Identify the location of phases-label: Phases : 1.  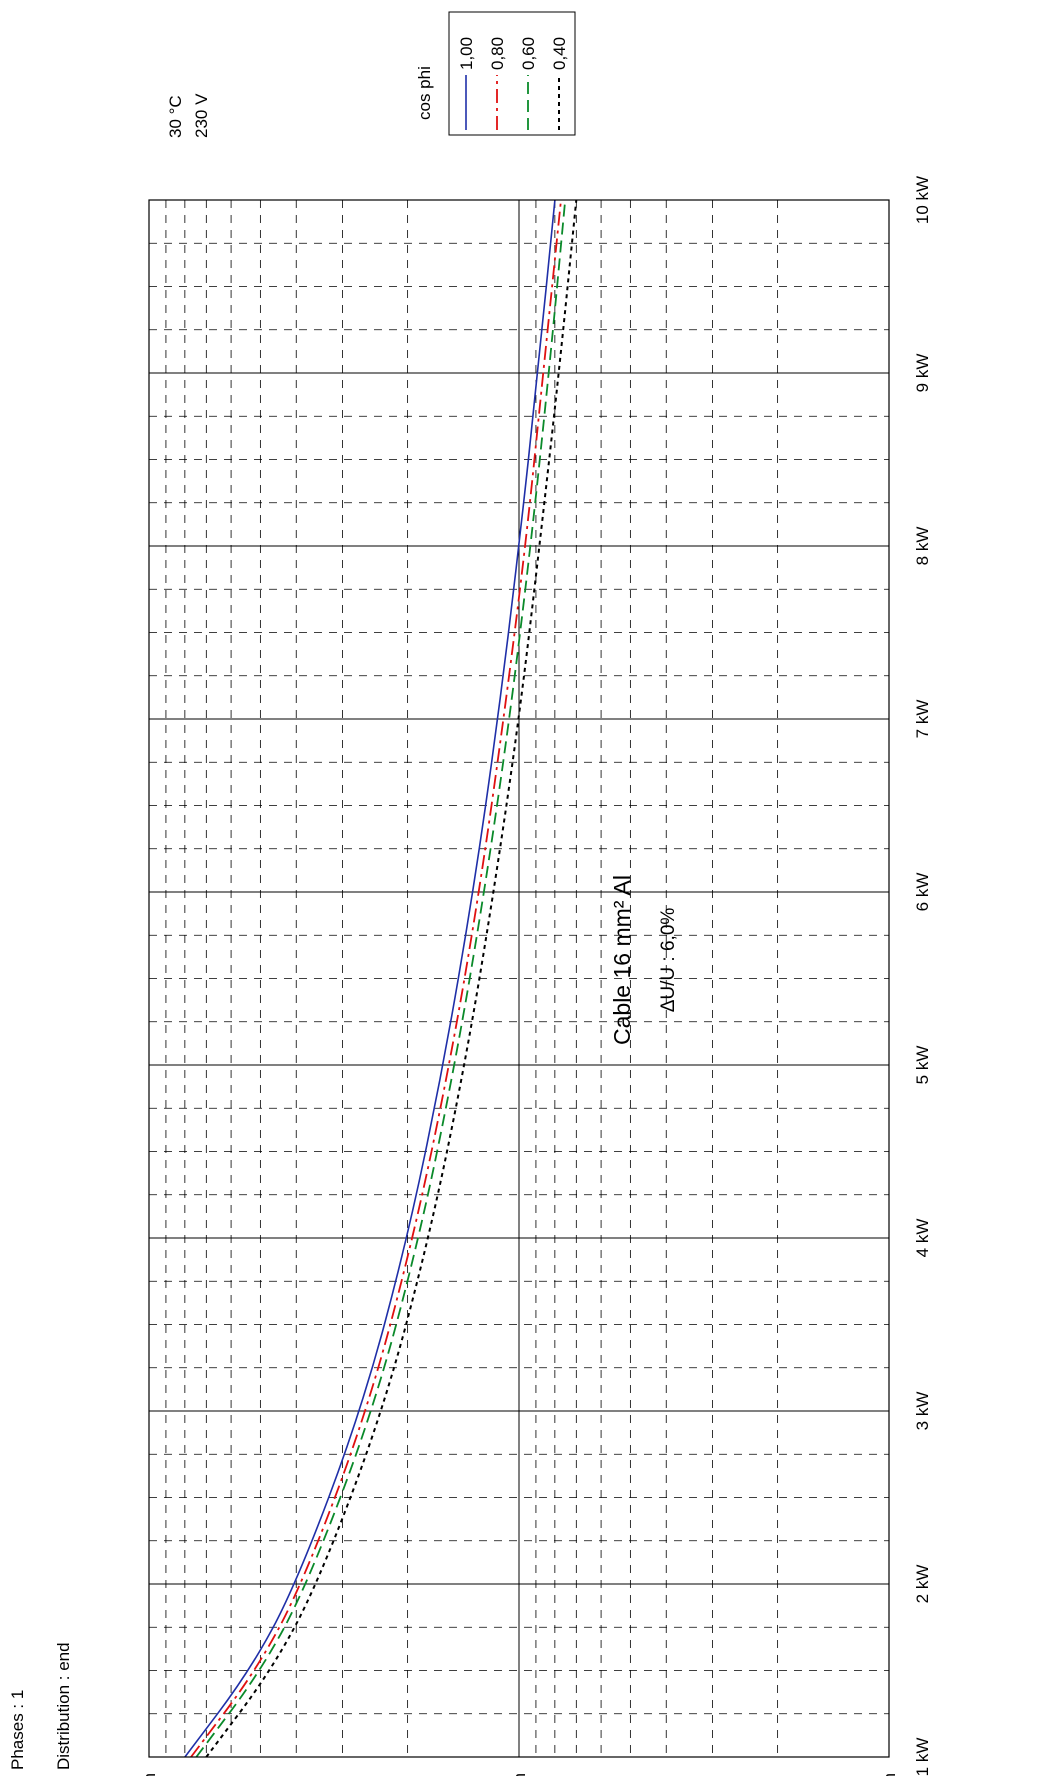
(17, 1730).